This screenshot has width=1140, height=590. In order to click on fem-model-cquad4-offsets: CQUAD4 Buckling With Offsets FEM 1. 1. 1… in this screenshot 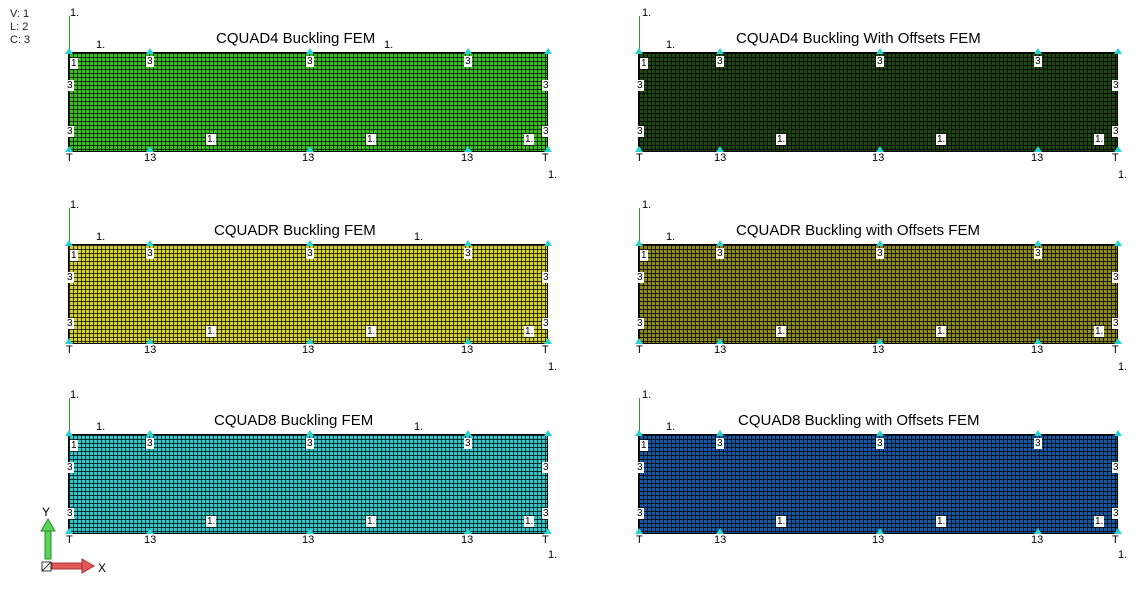, I will do `click(881, 94)`.